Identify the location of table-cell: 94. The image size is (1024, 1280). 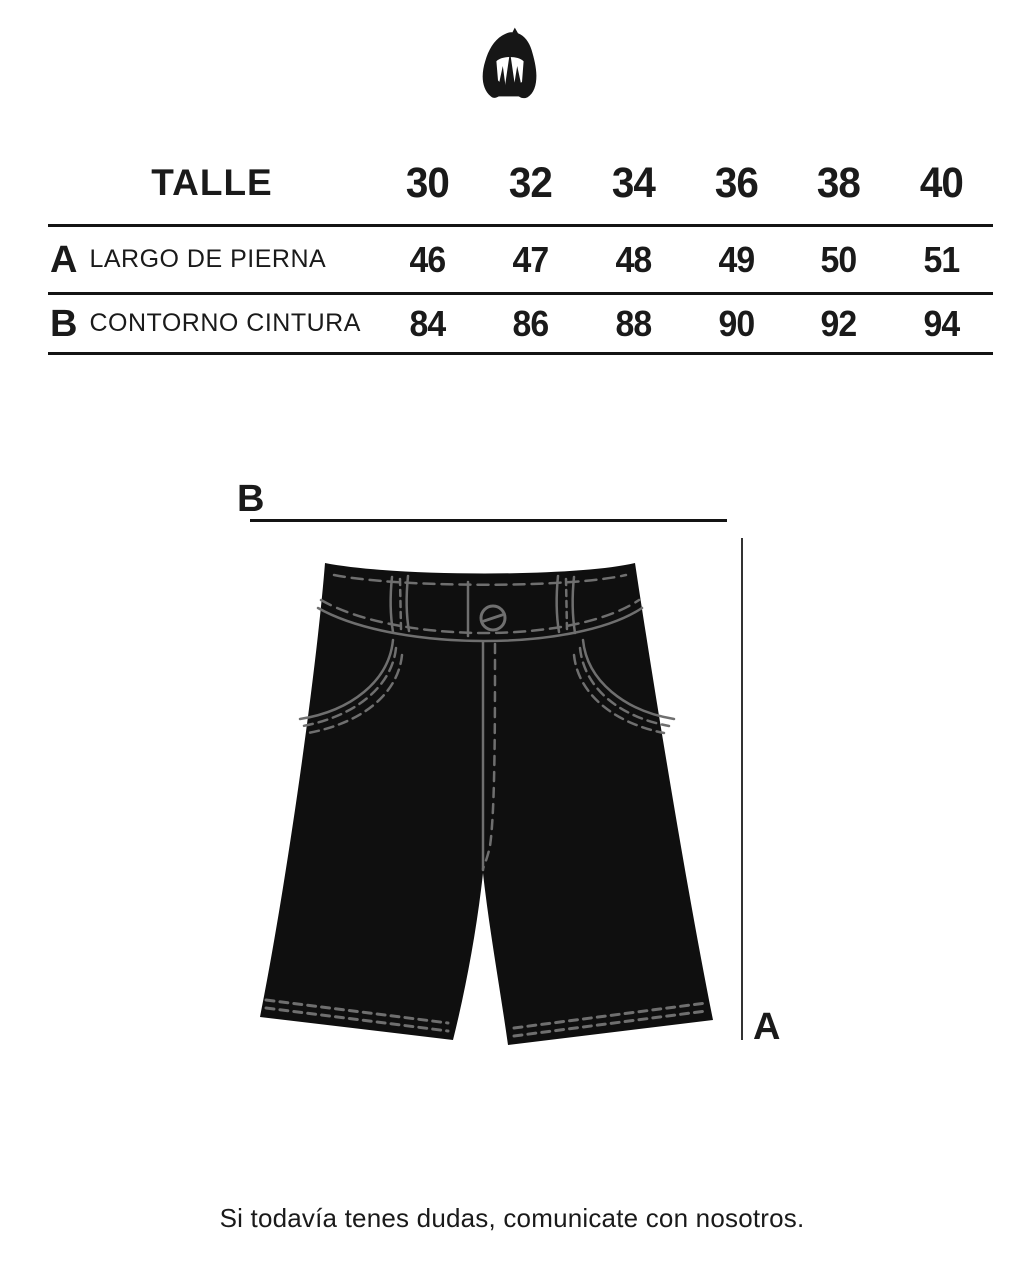
(942, 323).